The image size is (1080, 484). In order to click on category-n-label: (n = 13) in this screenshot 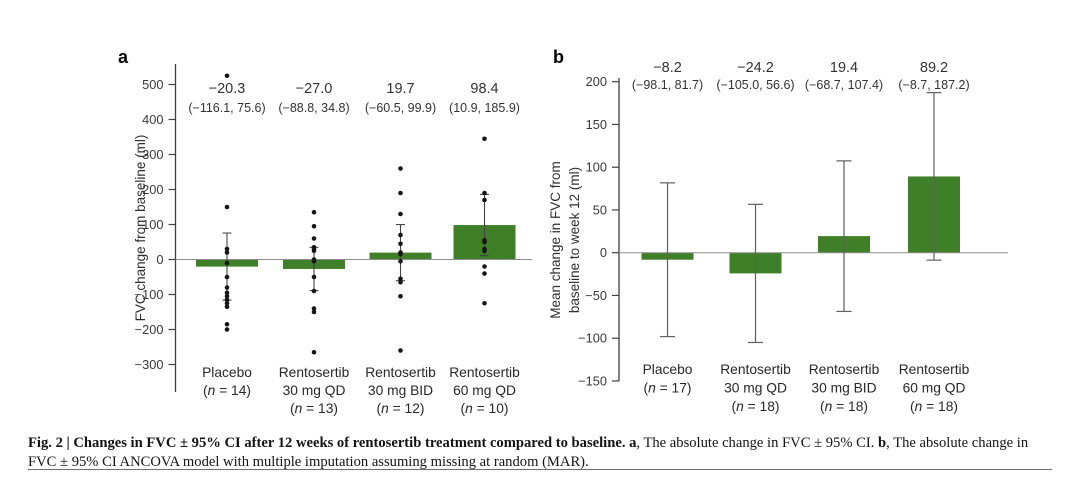, I will do `click(314, 408)`.